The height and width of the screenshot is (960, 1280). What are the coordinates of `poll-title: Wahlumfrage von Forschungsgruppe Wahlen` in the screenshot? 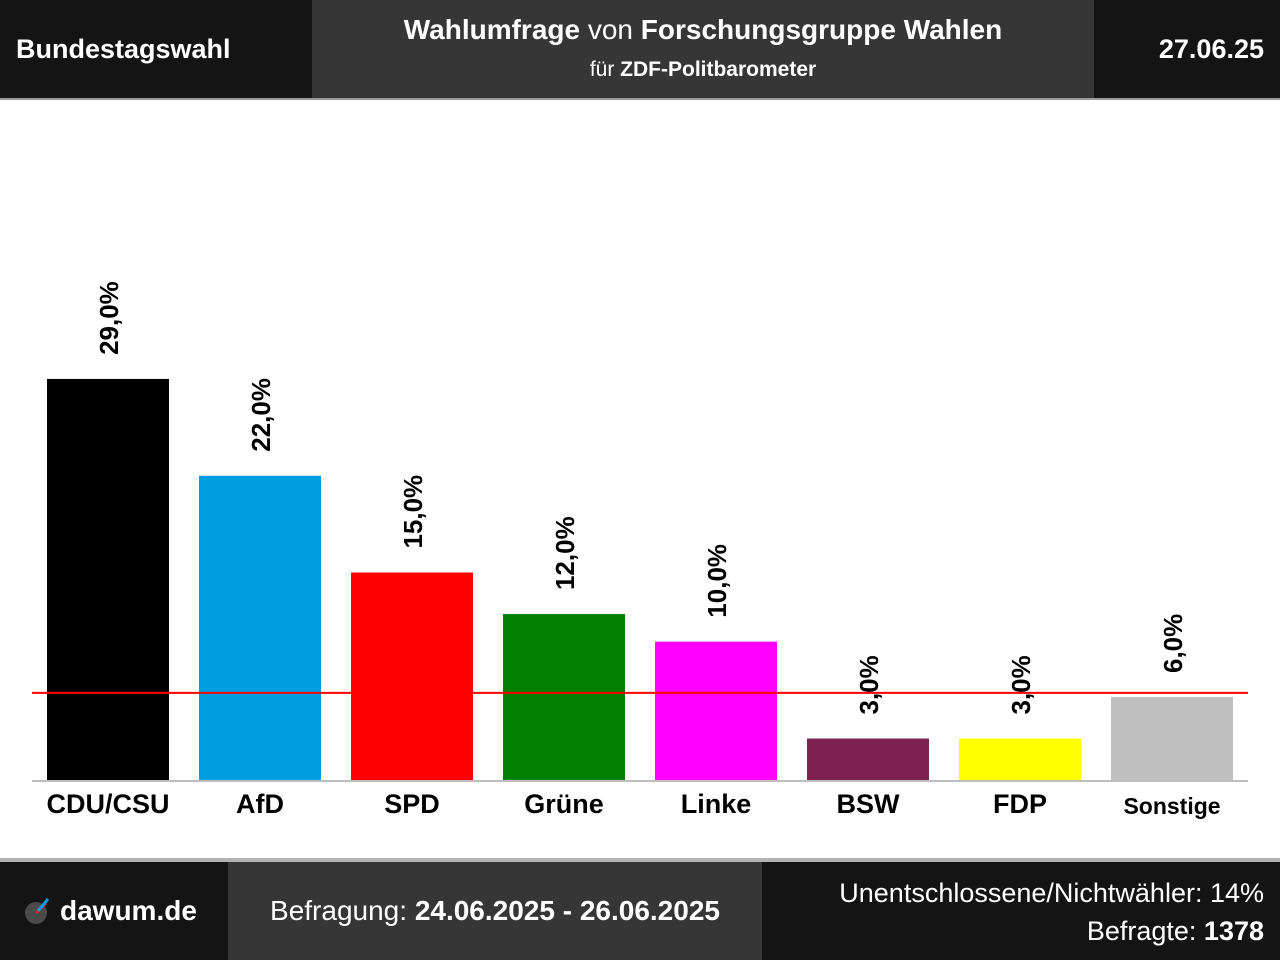 It's located at (703, 30).